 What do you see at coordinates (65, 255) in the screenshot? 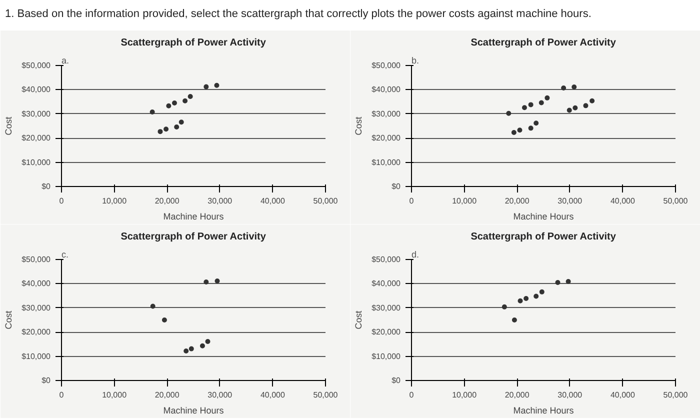
I see `chart-subtitle: c.` at bounding box center [65, 255].